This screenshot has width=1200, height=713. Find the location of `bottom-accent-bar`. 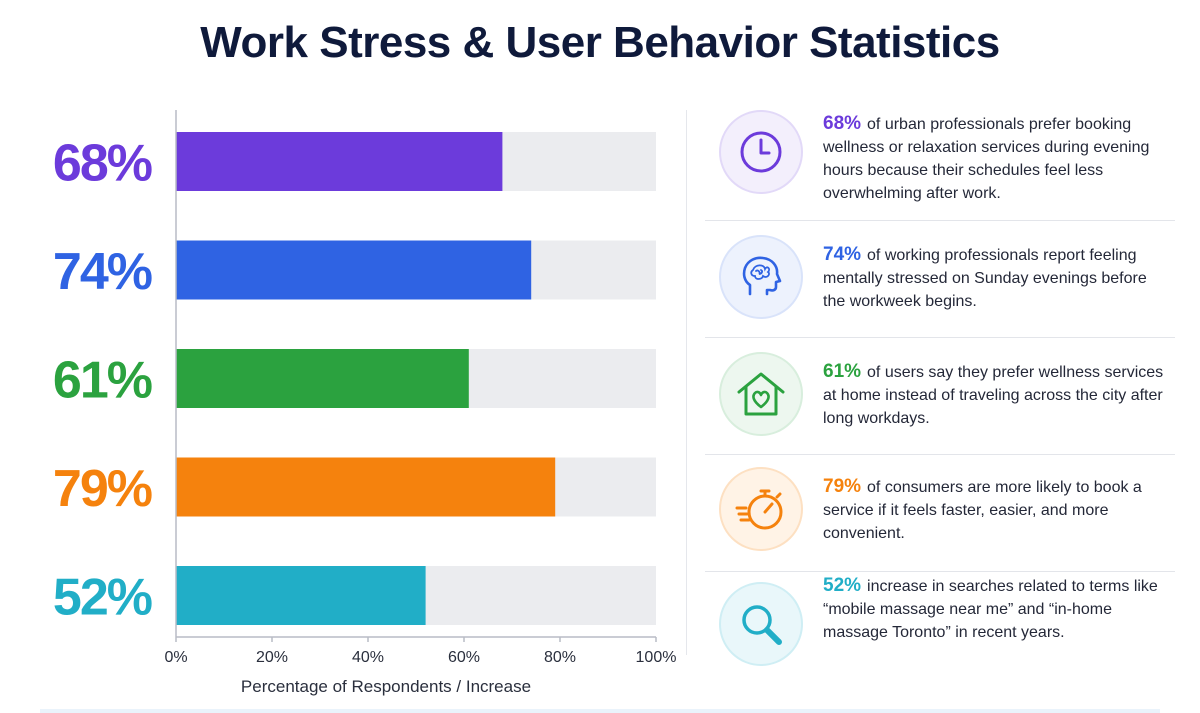

bottom-accent-bar is located at coordinates (600, 711).